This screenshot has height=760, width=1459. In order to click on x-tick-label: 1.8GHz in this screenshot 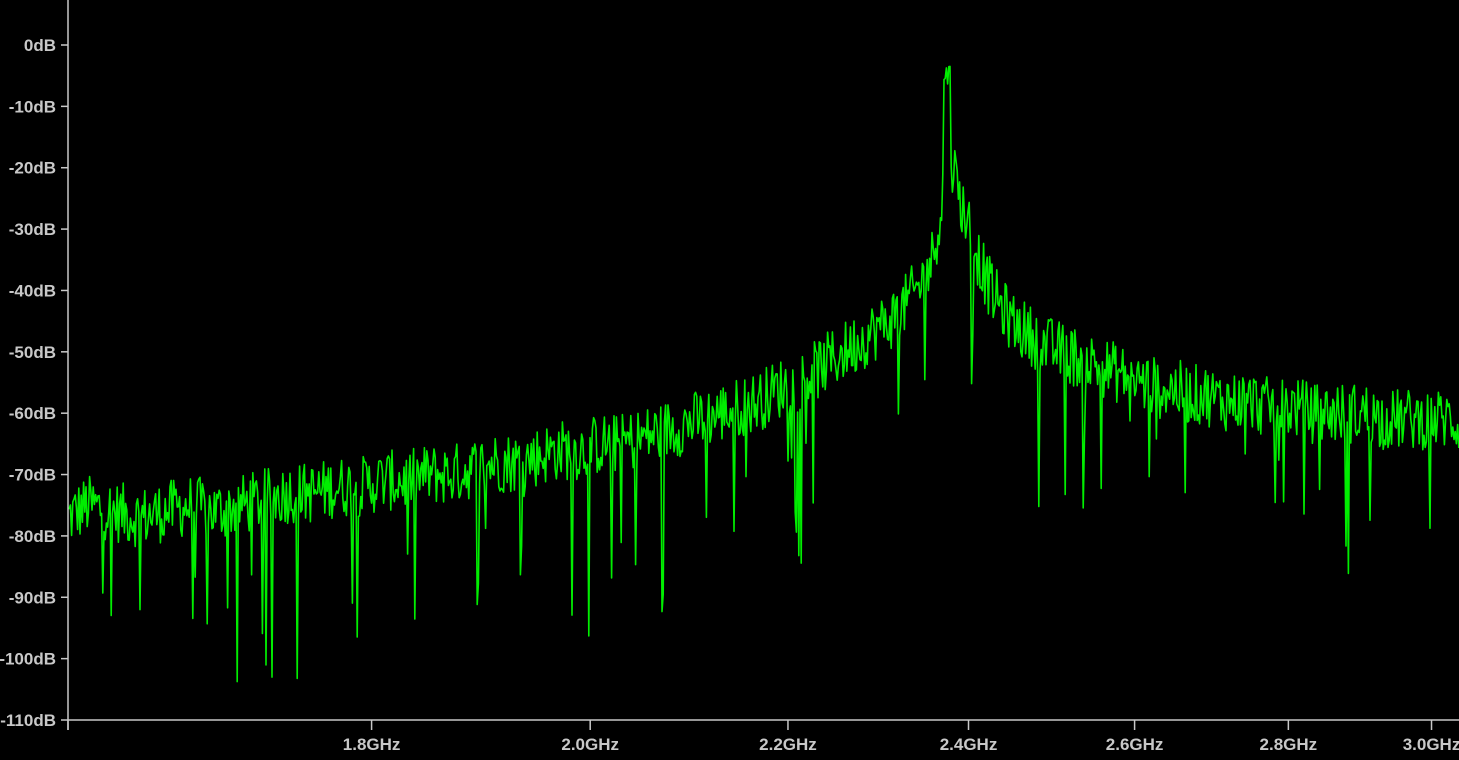, I will do `click(372, 744)`.